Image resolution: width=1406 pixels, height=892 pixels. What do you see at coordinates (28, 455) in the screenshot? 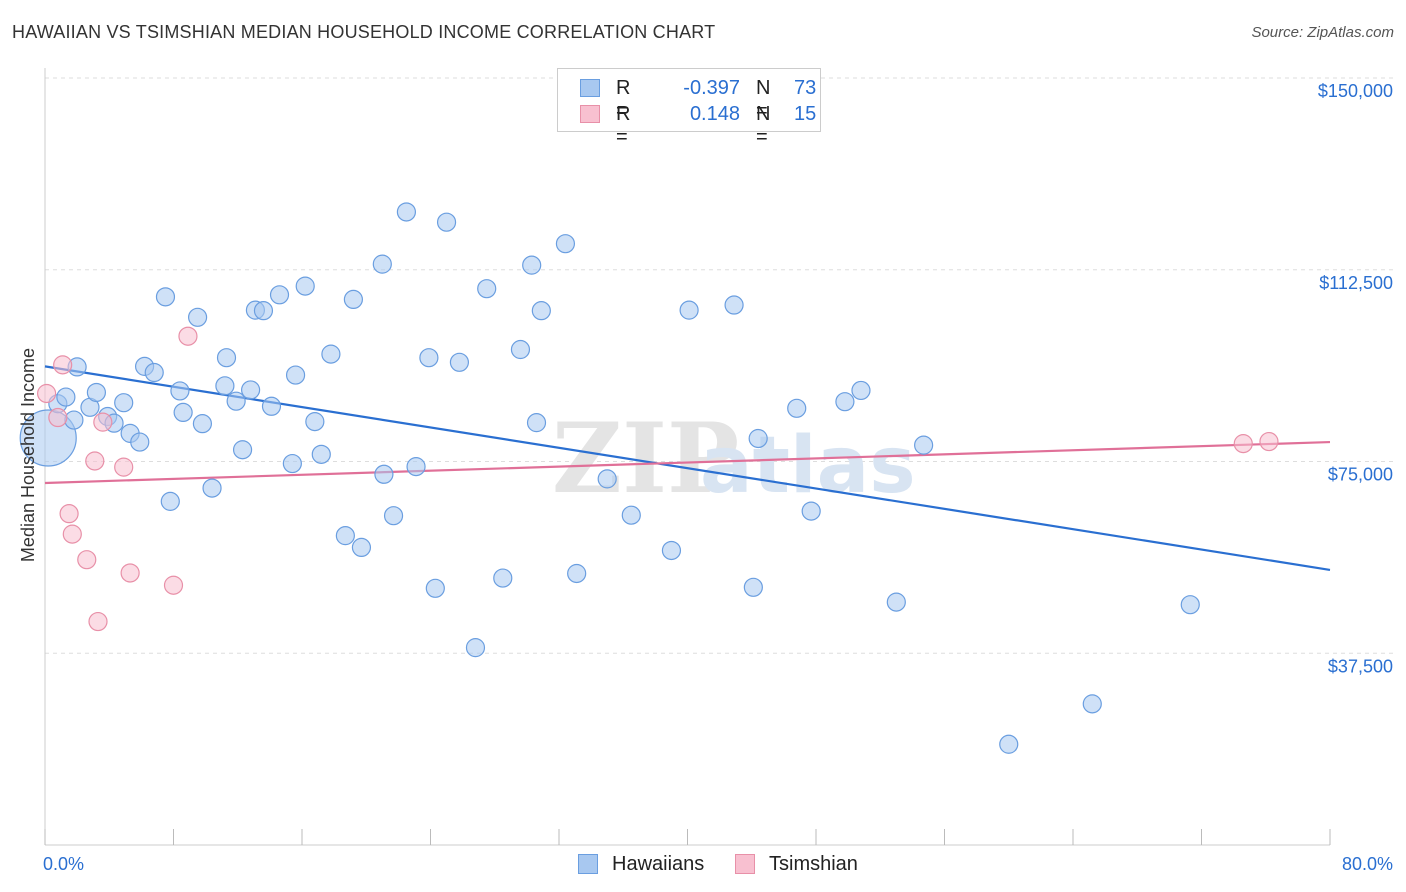
I see `y-axis-label: Median Household Income` at bounding box center [28, 455].